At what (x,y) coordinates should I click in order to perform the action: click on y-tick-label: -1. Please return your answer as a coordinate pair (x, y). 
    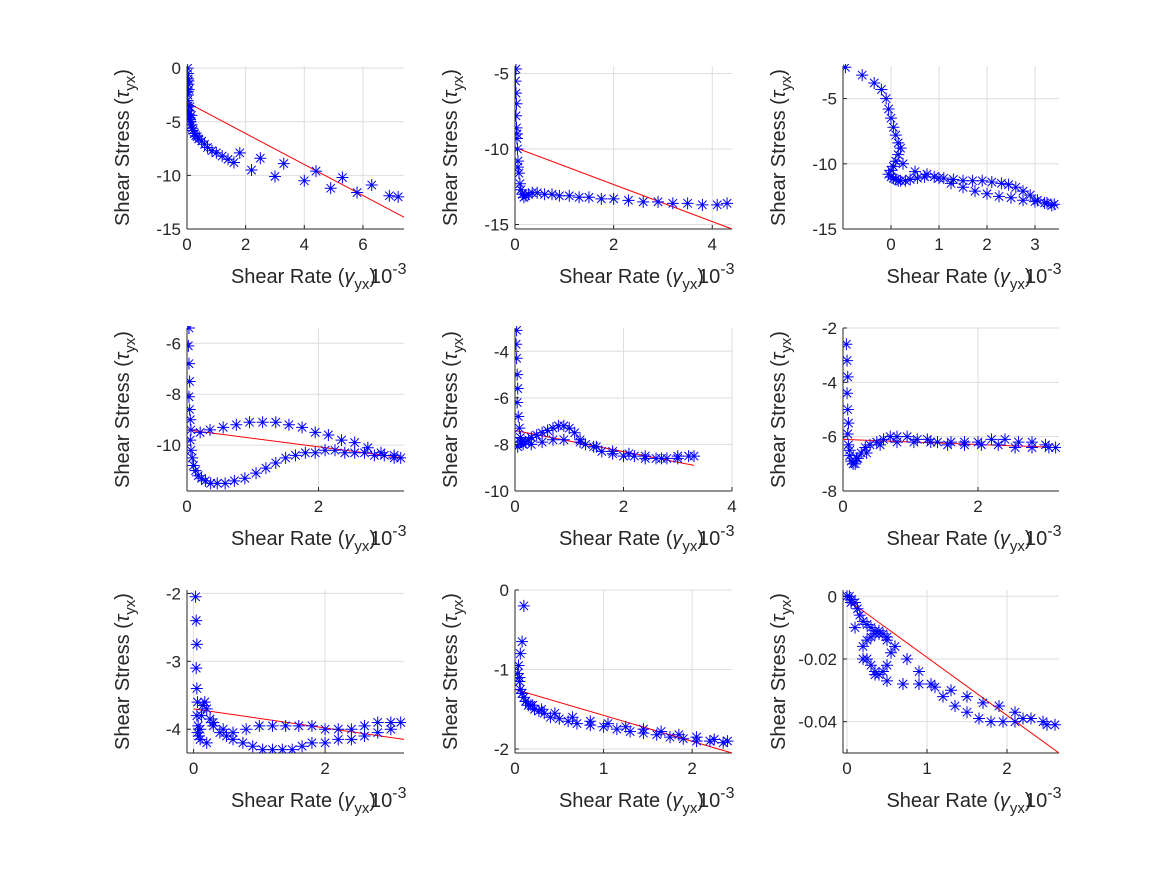
    Looking at the image, I should click on (501, 670).